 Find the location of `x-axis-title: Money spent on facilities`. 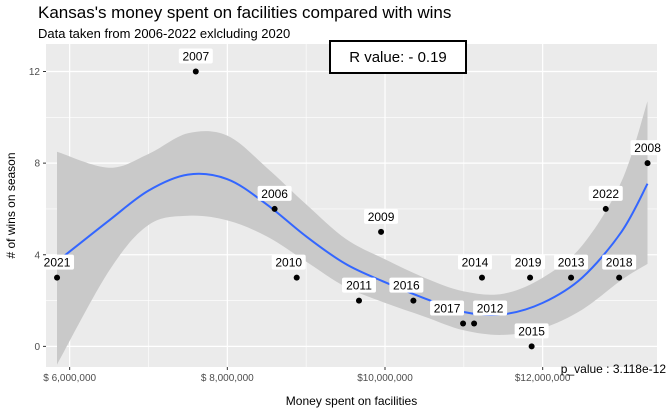

x-axis-title: Money spent on facilities is located at coordinates (351, 401).